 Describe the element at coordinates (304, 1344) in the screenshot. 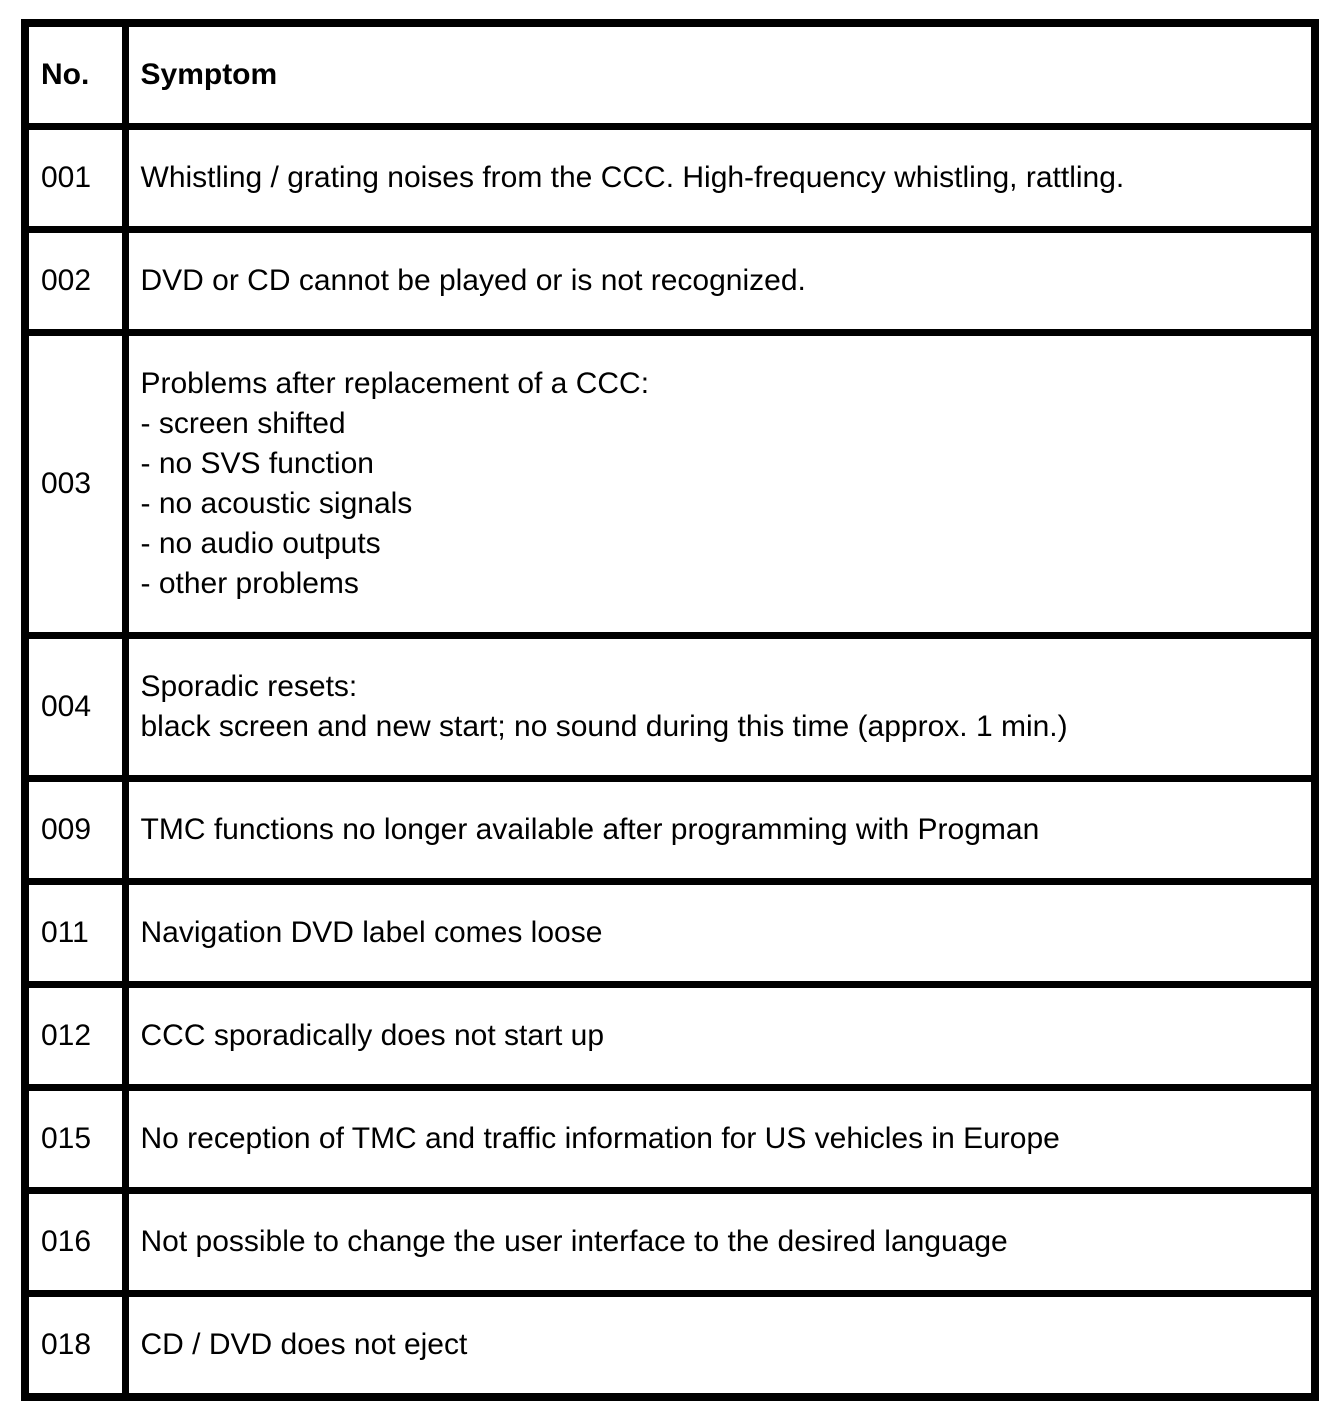

I see `symptom-line: CD / DVD does not eject` at that location.